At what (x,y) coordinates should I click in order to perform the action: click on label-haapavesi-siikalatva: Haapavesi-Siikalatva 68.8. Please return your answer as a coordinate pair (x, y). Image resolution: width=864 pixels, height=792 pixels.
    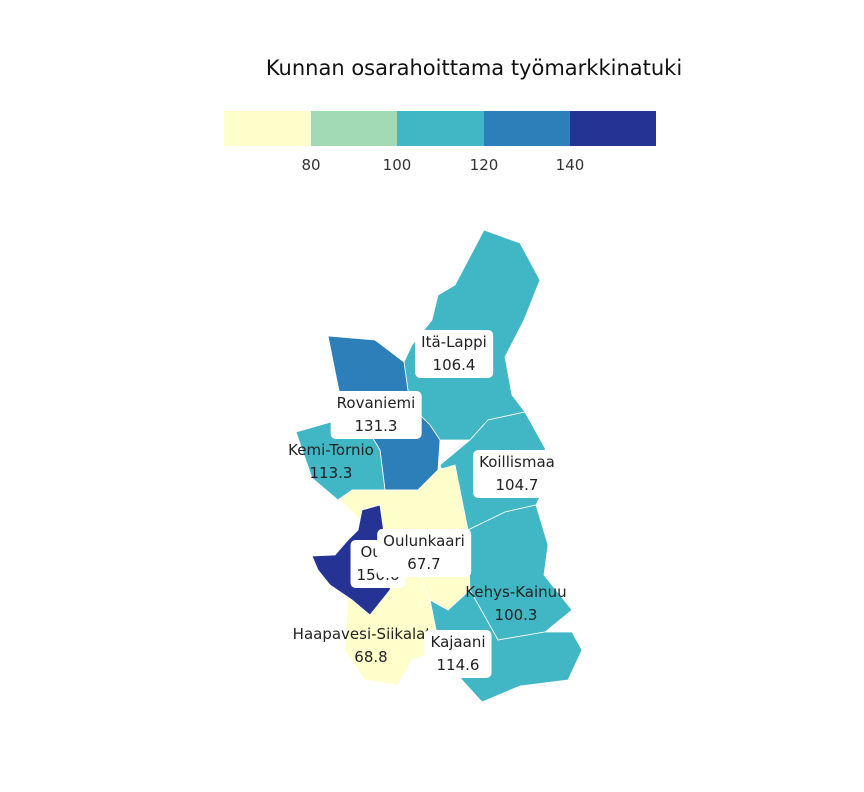
    Looking at the image, I should click on (371, 645).